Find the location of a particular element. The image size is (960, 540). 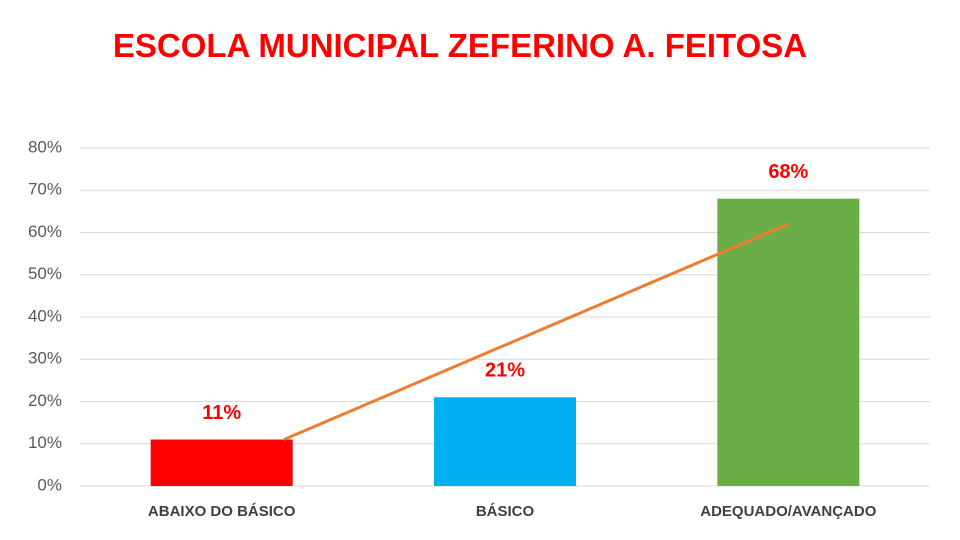

y-tick-label: 0% is located at coordinates (49, 484).